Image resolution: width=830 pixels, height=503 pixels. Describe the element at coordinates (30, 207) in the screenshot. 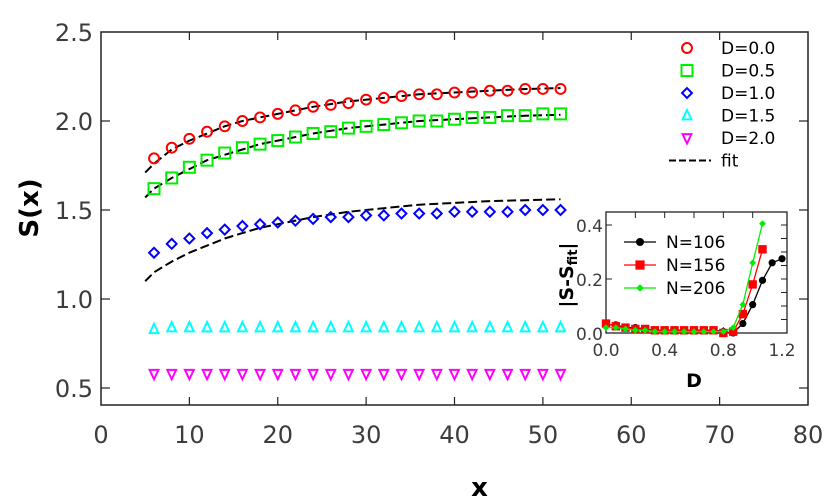

I see `y-axis-title: S(x)` at that location.